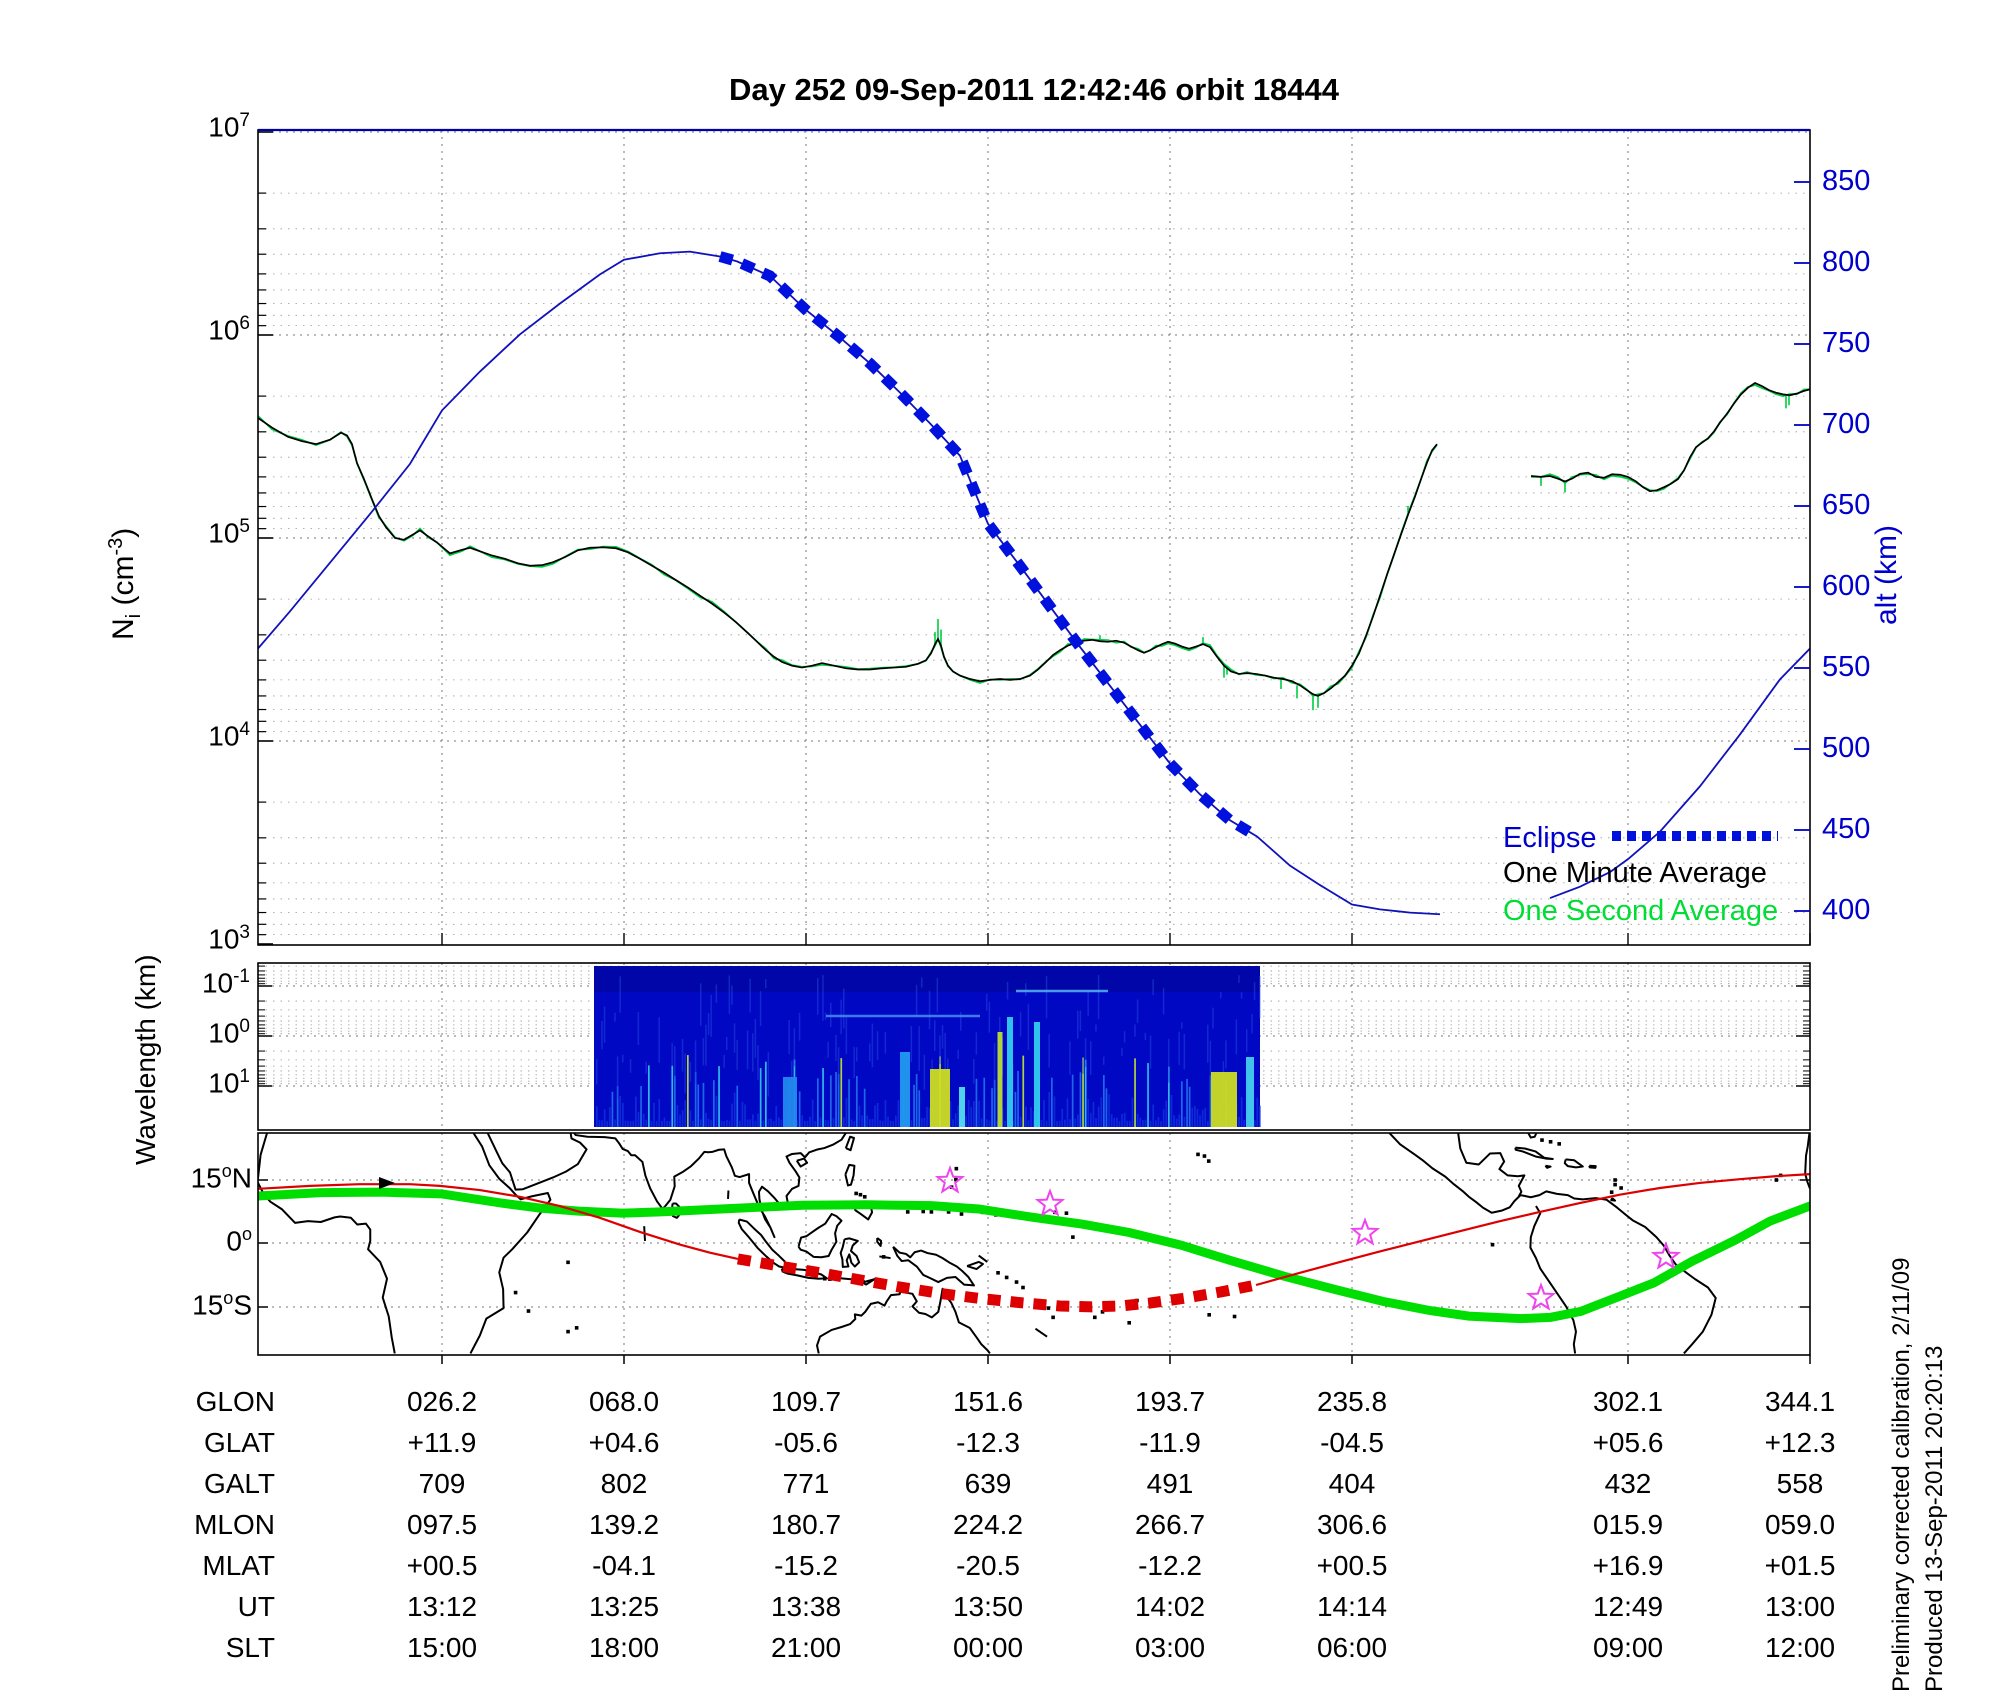 The width and height of the screenshot is (2000, 1700). Describe the element at coordinates (1352, 1647) in the screenshot. I see `table-cell: 06:00` at that location.